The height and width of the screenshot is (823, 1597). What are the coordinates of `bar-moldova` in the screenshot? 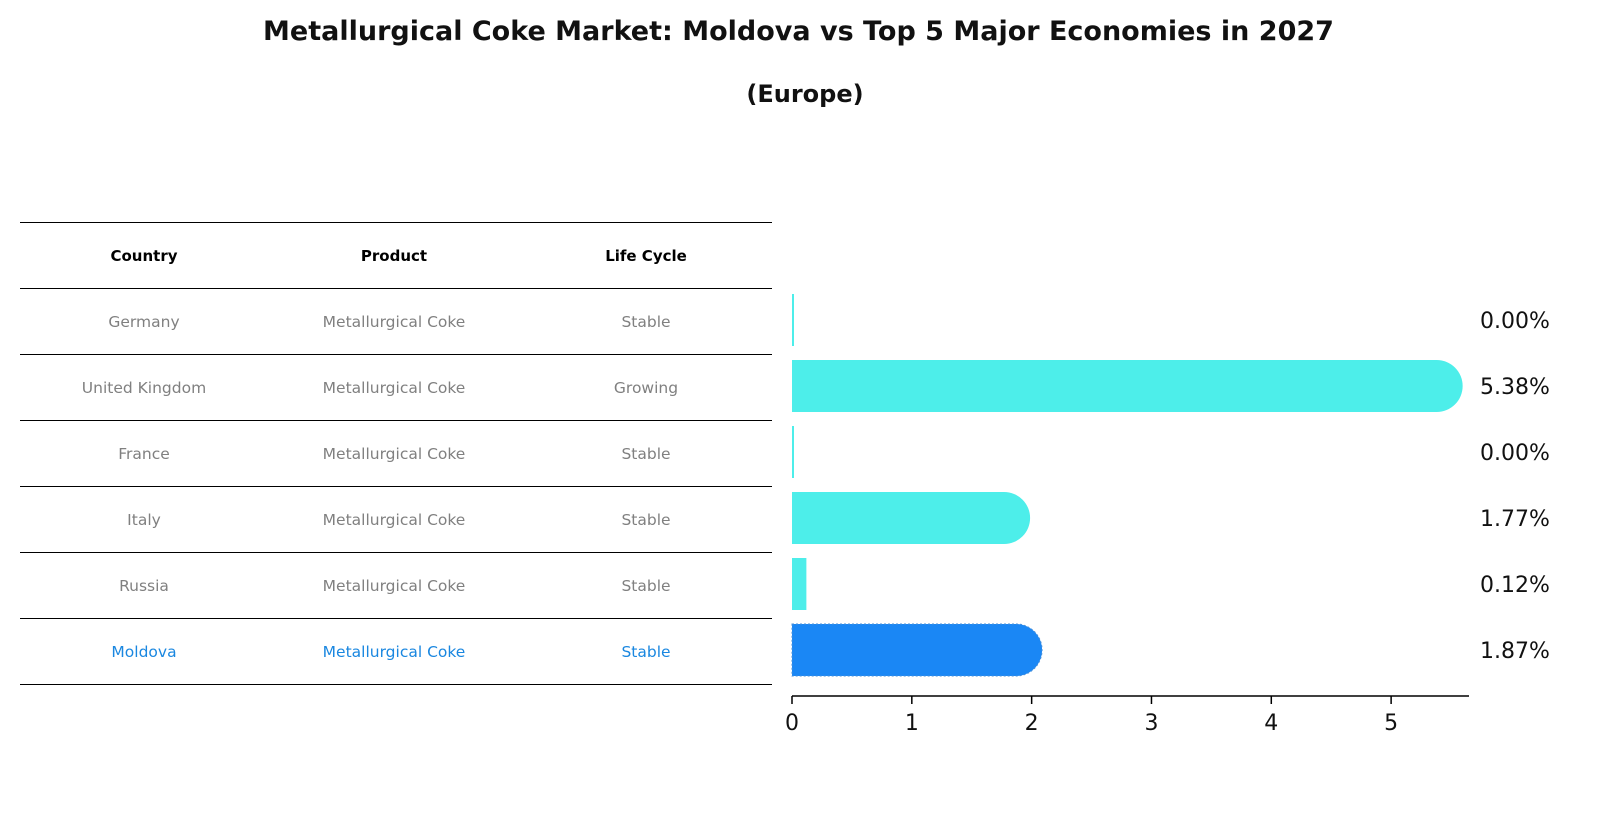 It's located at (917, 650).